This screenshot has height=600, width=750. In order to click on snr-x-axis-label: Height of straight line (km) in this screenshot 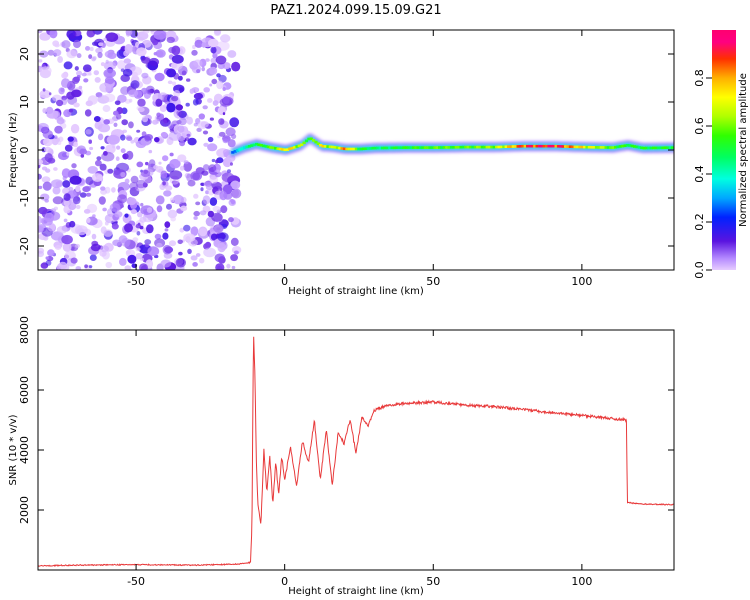, I will do `click(356, 591)`.